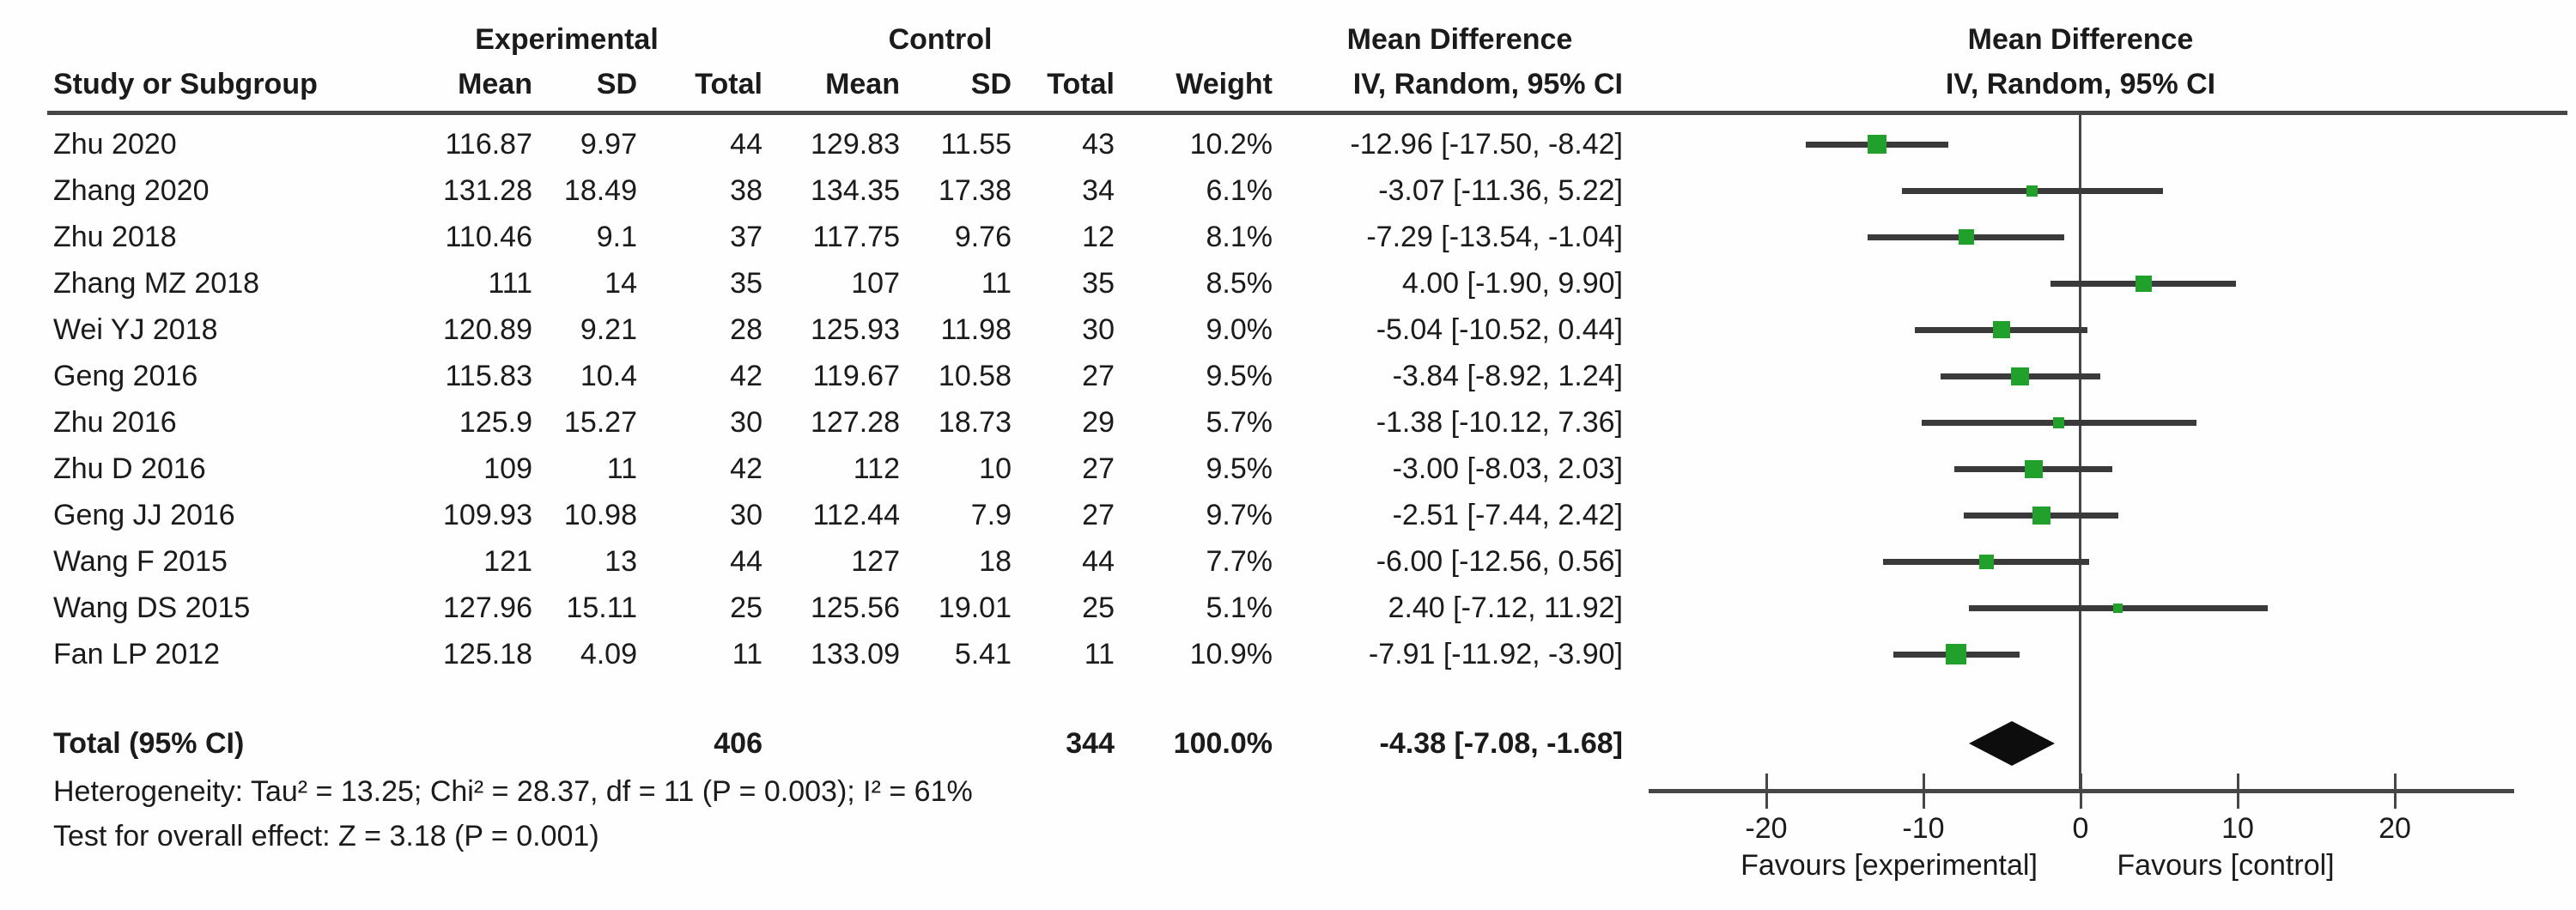  Describe the element at coordinates (1098, 423) in the screenshot. I see `study-cell-c_total: 29` at that location.